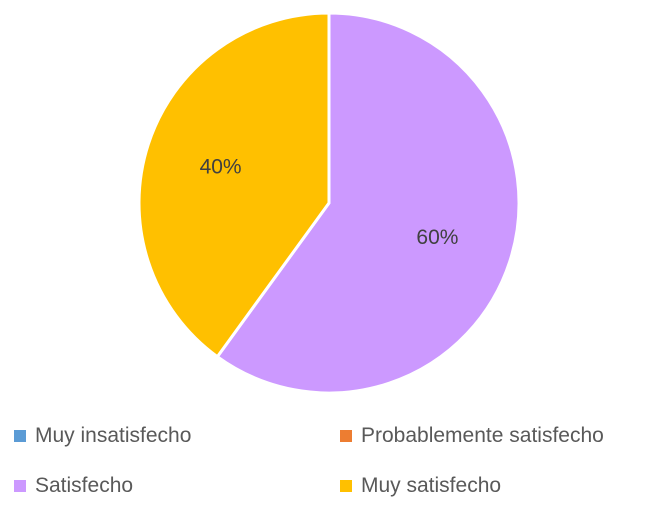 Image resolution: width=662 pixels, height=511 pixels. I want to click on data-label: 60%, so click(437, 237).